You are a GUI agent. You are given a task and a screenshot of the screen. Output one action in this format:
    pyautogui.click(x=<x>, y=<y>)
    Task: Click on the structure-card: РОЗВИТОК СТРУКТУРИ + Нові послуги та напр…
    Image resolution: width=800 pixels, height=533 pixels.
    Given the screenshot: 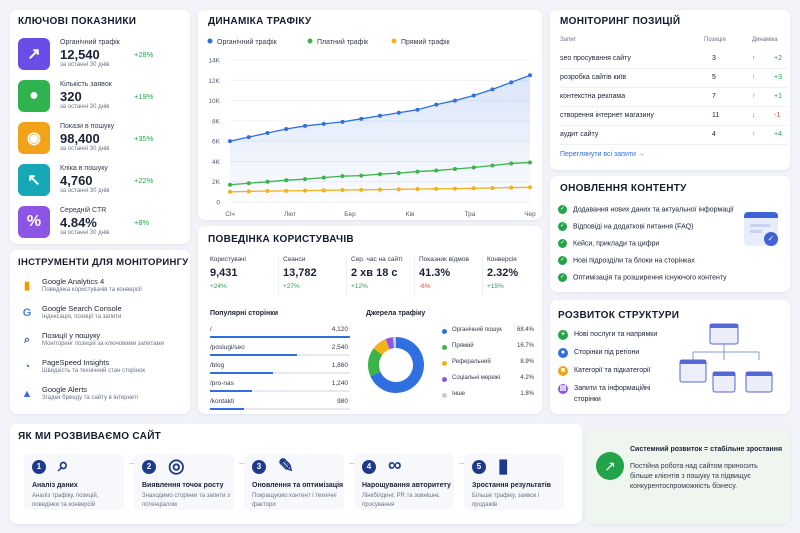 What is the action you would take?
    pyautogui.click(x=670, y=357)
    